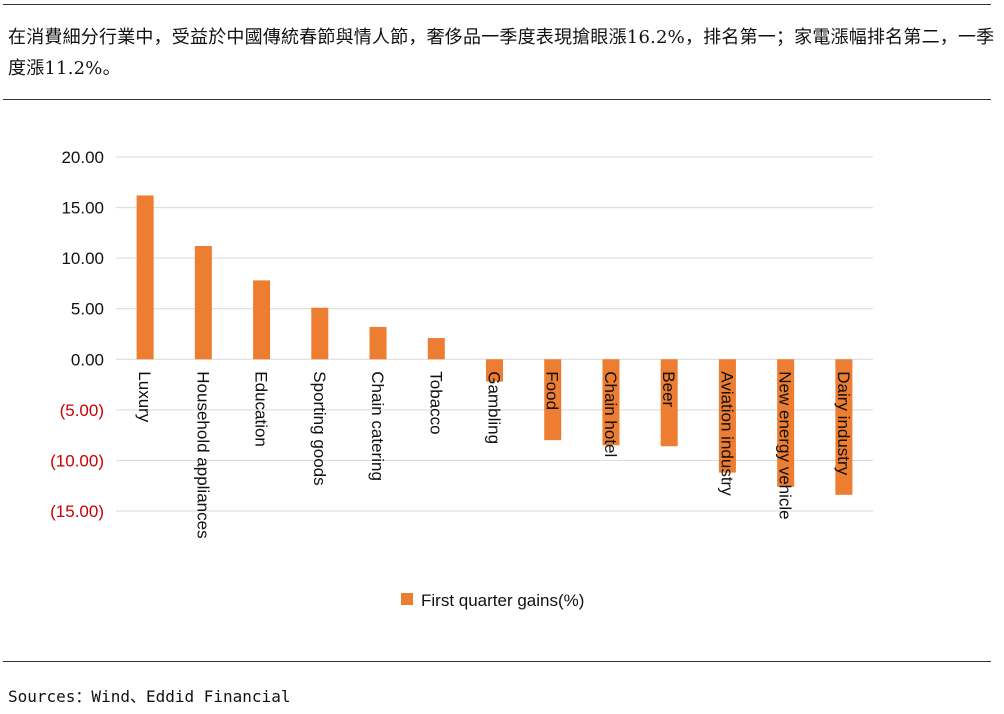 The width and height of the screenshot is (1004, 714). I want to click on category-label: Dairy industry, so click(843, 423).